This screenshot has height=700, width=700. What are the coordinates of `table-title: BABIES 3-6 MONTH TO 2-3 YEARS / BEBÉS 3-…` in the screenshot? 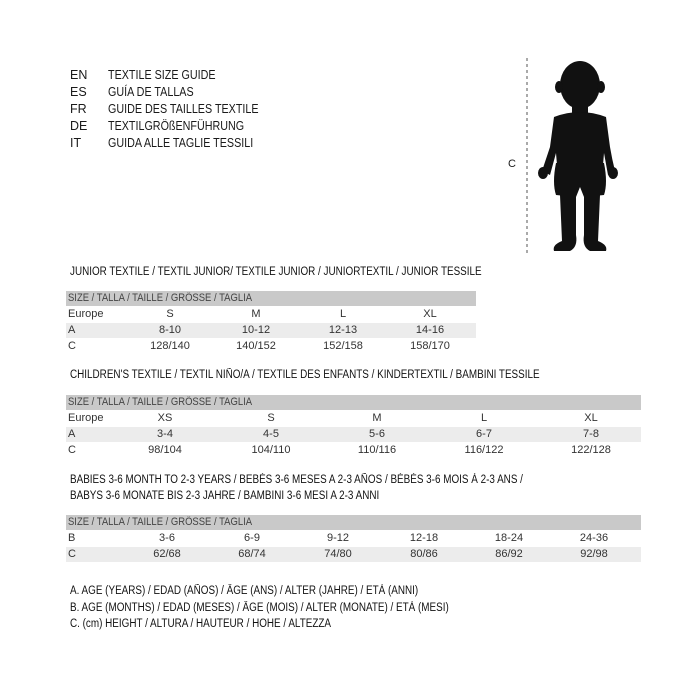 It's located at (296, 480).